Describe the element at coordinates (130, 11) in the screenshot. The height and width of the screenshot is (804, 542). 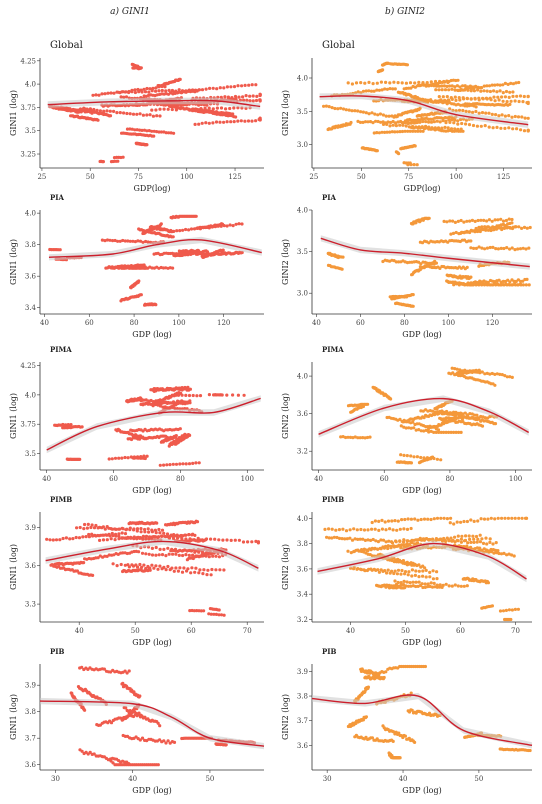
I see `column-title: a) GINI1` at that location.